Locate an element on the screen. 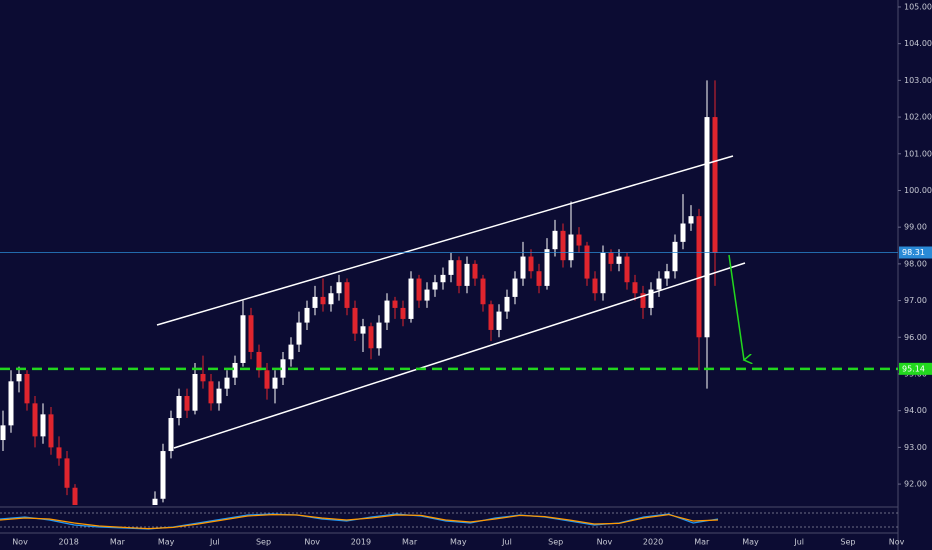  y-tick-label: 103.00 is located at coordinates (918, 80).